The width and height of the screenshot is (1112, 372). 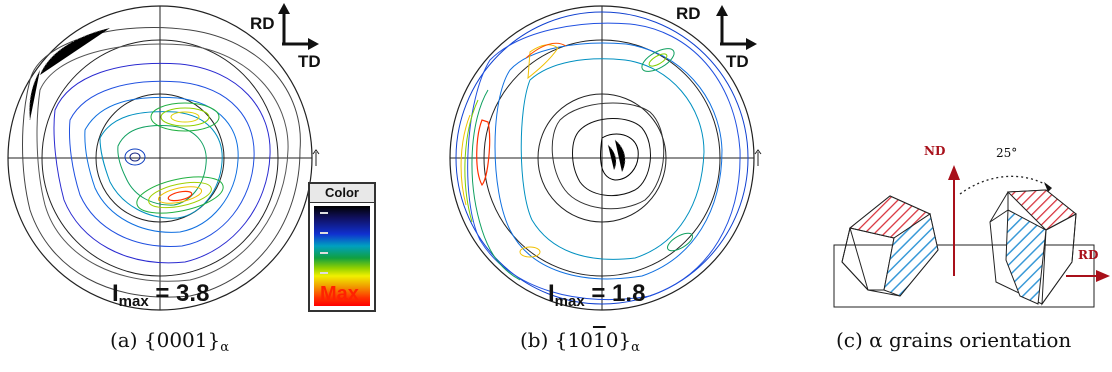 What do you see at coordinates (339, 294) in the screenshot?
I see `legend-max: Max` at bounding box center [339, 294].